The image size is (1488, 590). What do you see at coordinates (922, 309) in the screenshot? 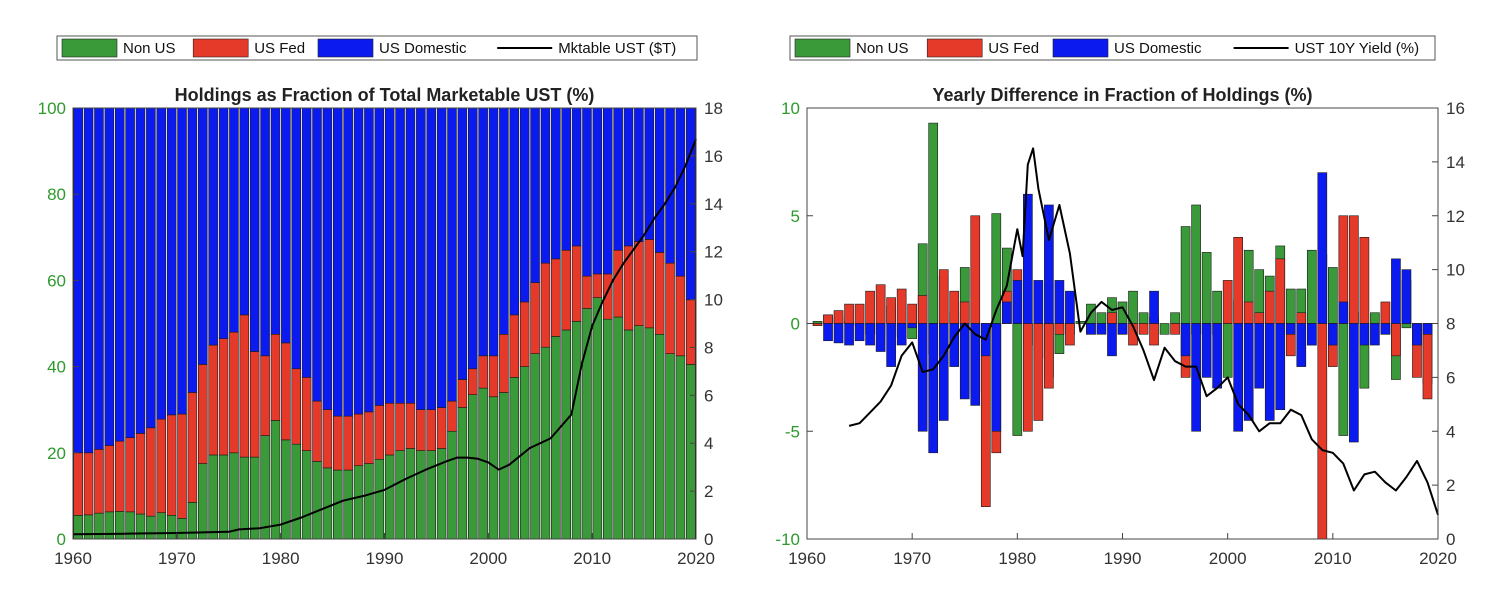
I see `bar-us-fed-1971` at bounding box center [922, 309].